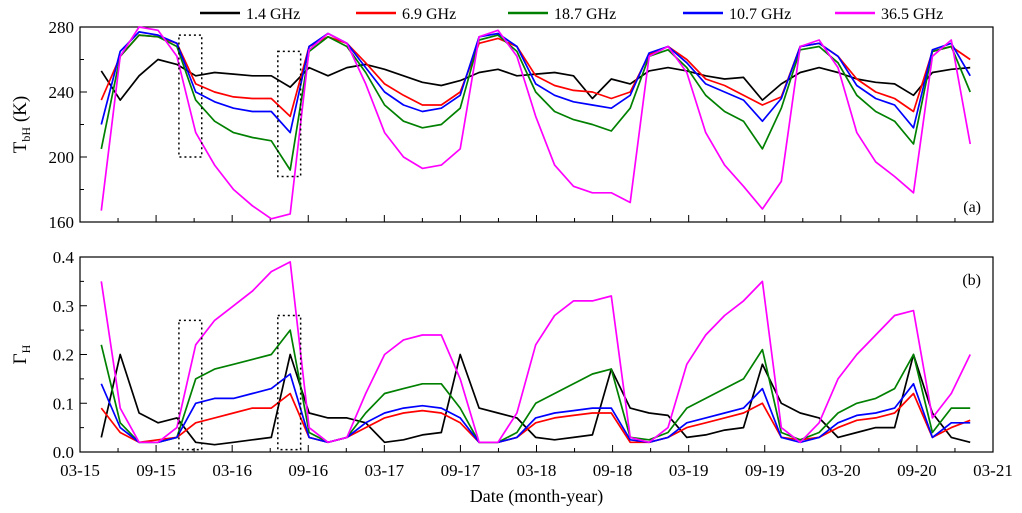 The width and height of the screenshot is (1022, 513). What do you see at coordinates (912, 14) in the screenshot?
I see `legend-label-5: 36.5 GHz` at bounding box center [912, 14].